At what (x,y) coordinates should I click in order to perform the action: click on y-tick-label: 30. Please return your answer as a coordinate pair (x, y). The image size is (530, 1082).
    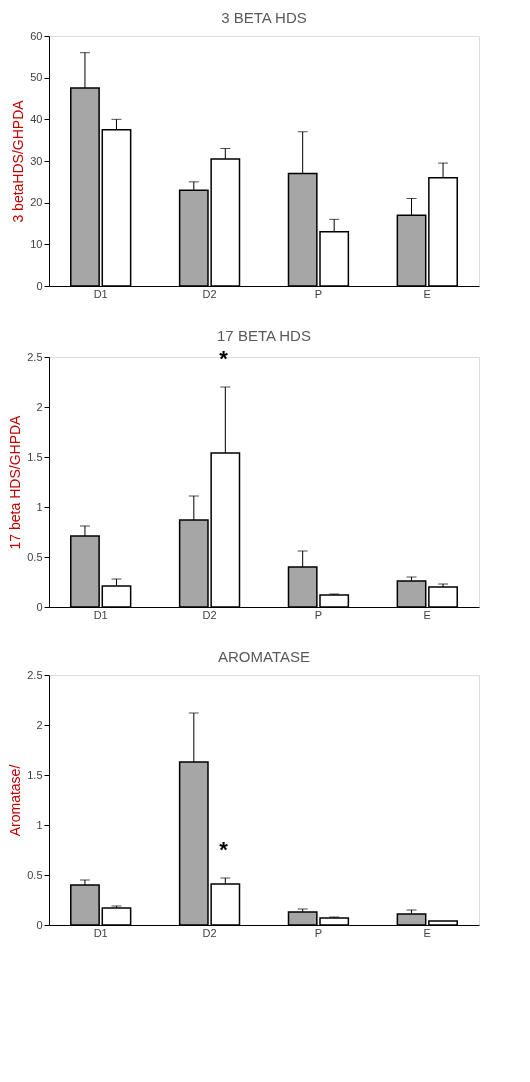
    Looking at the image, I should click on (36, 160).